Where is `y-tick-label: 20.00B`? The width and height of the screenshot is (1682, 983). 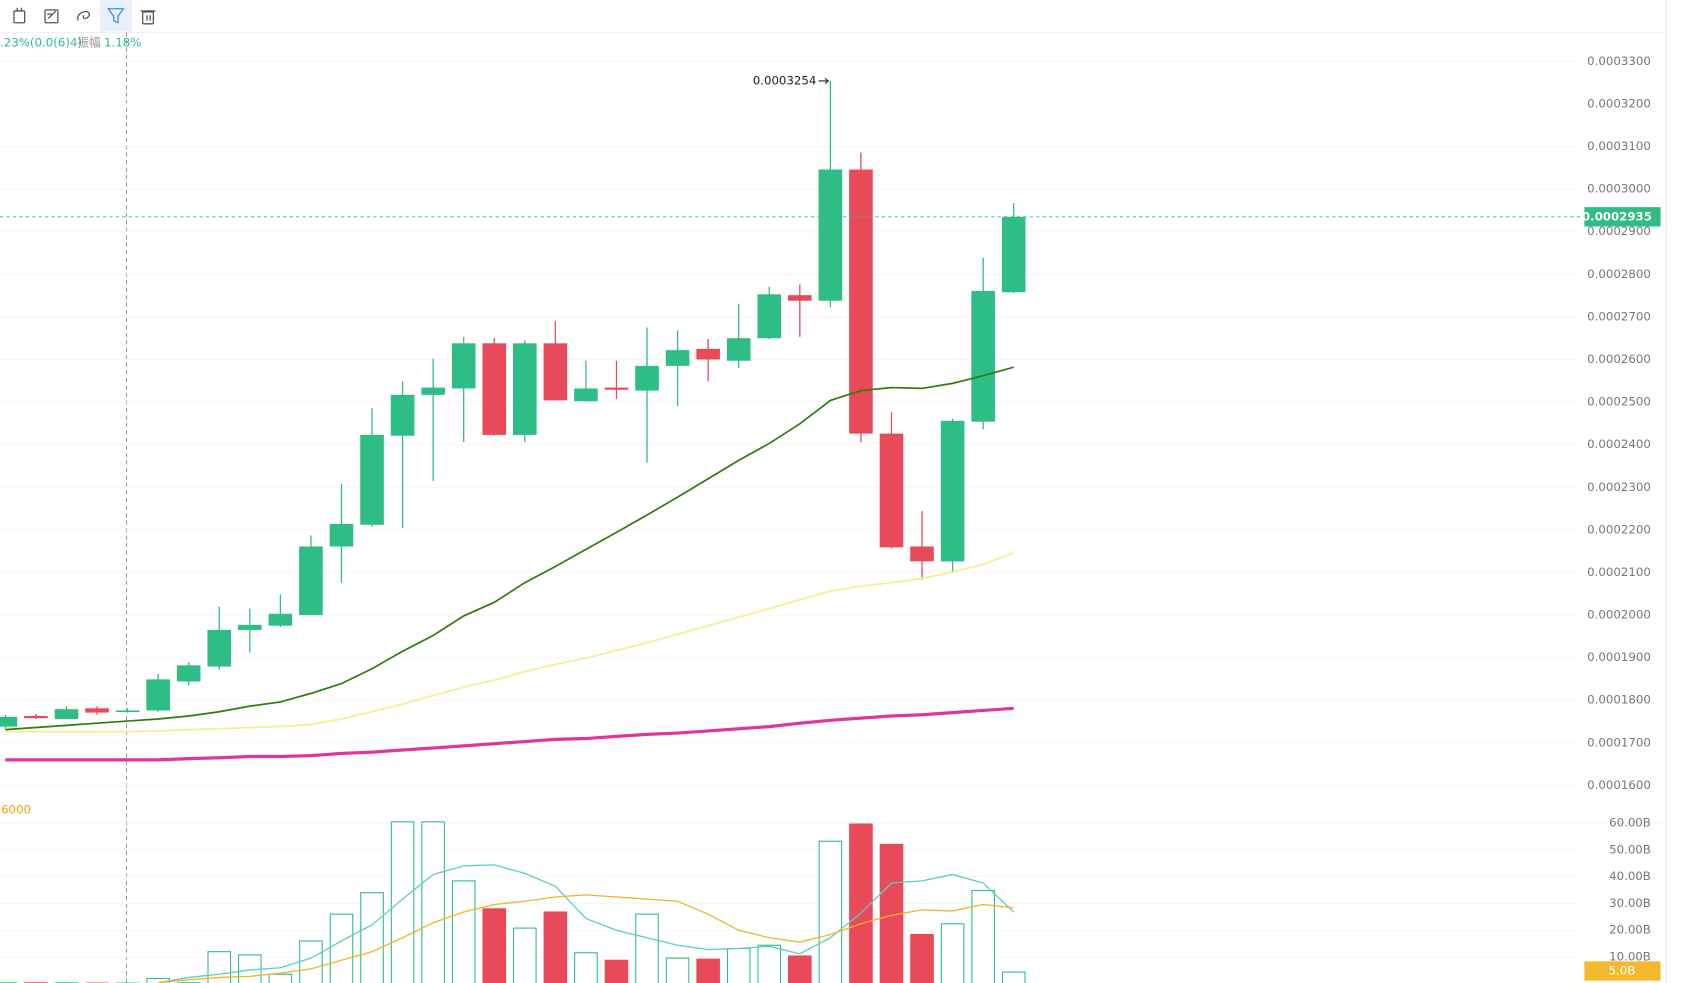 y-tick-label: 20.00B is located at coordinates (1630, 930).